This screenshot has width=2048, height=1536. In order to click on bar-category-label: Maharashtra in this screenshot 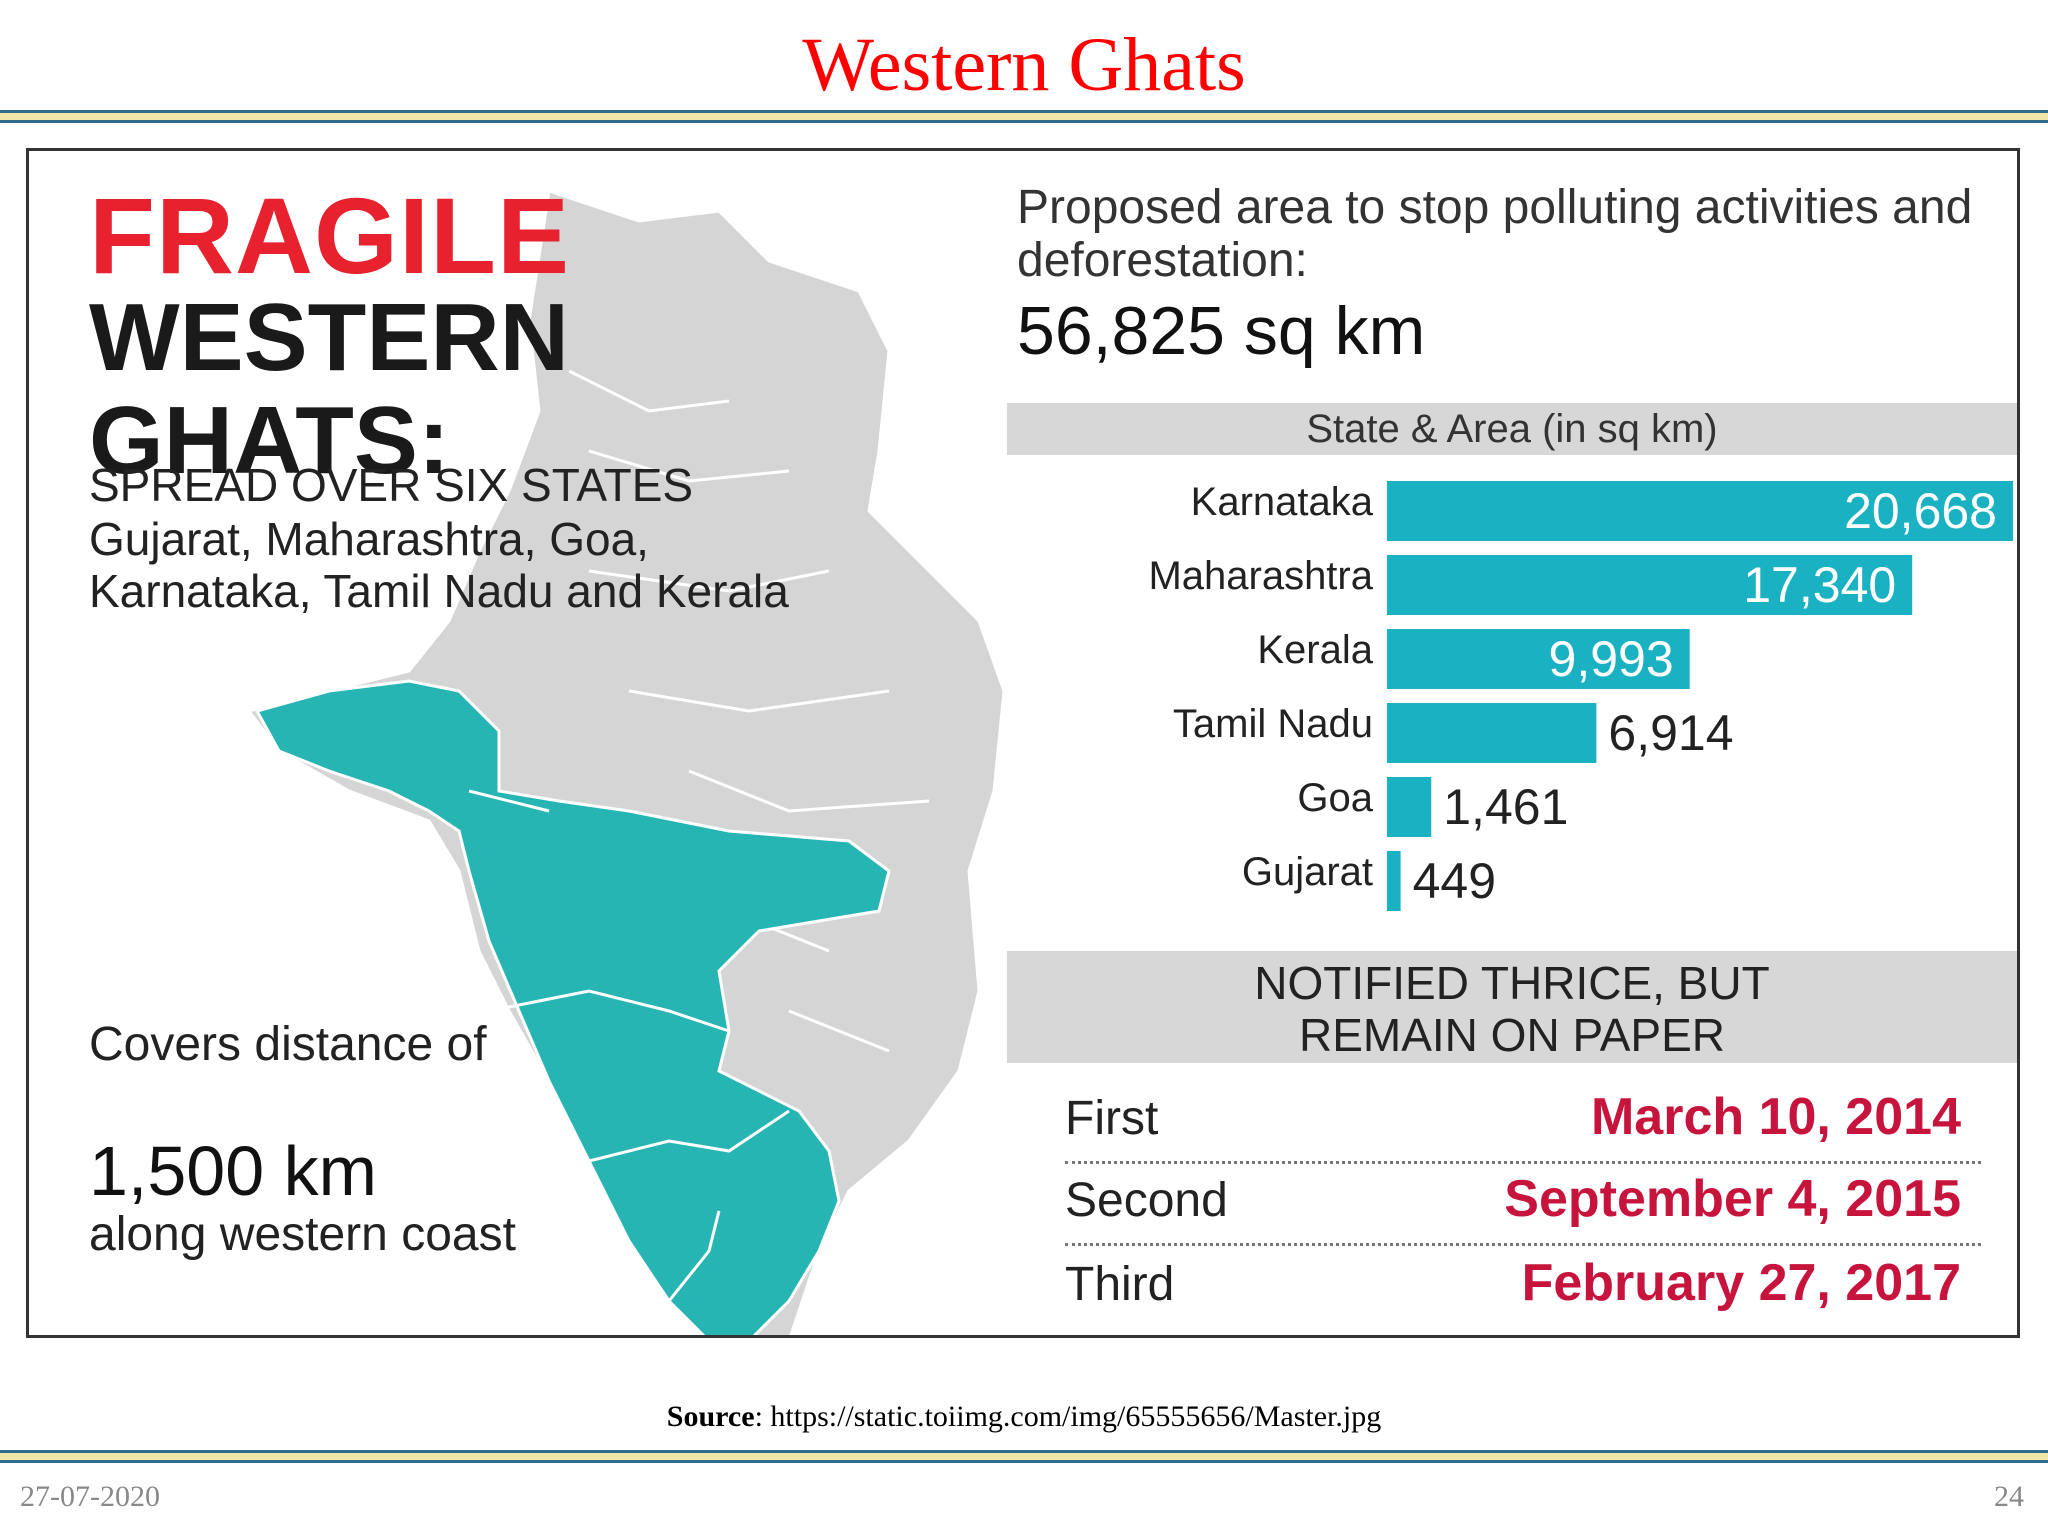, I will do `click(1260, 576)`.